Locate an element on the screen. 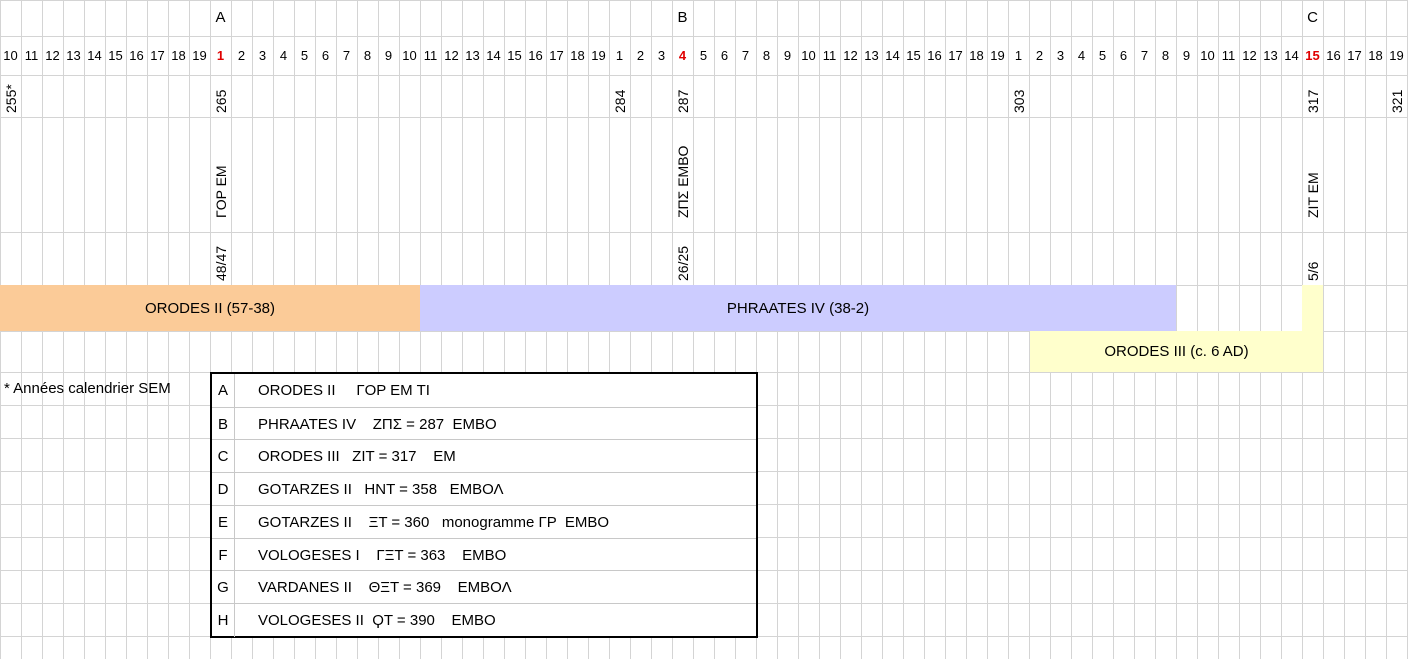 The image size is (1408, 659). legend-text: ORODES II ΓΟΡ ΕΜ ΤΙ is located at coordinates (344, 390).